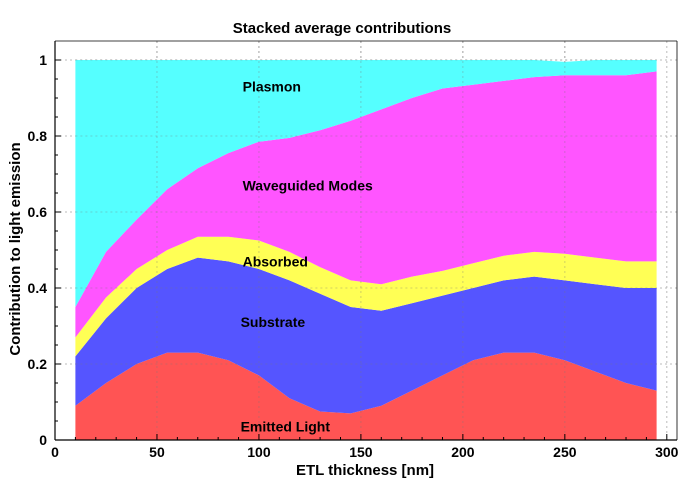 The width and height of the screenshot is (695, 492). What do you see at coordinates (565, 452) in the screenshot?
I see `x-tick-label: 250` at bounding box center [565, 452].